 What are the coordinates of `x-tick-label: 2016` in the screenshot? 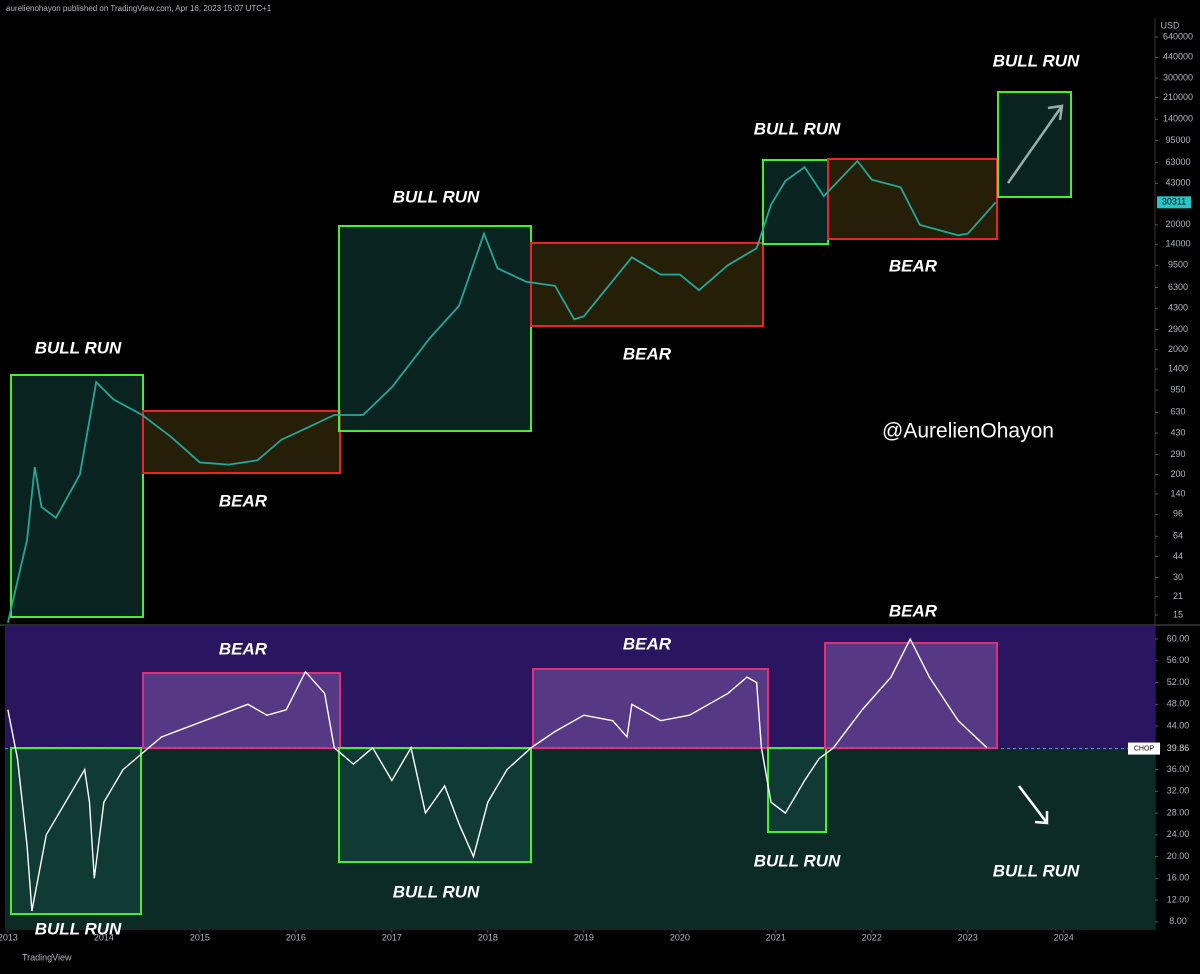 It's located at (296, 937).